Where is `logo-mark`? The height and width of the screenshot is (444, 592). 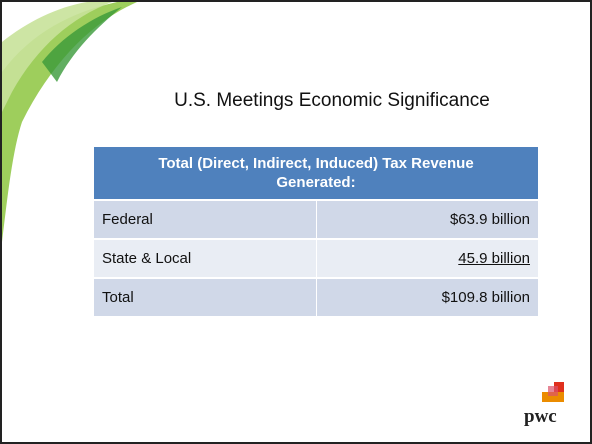 logo-mark is located at coordinates (553, 392).